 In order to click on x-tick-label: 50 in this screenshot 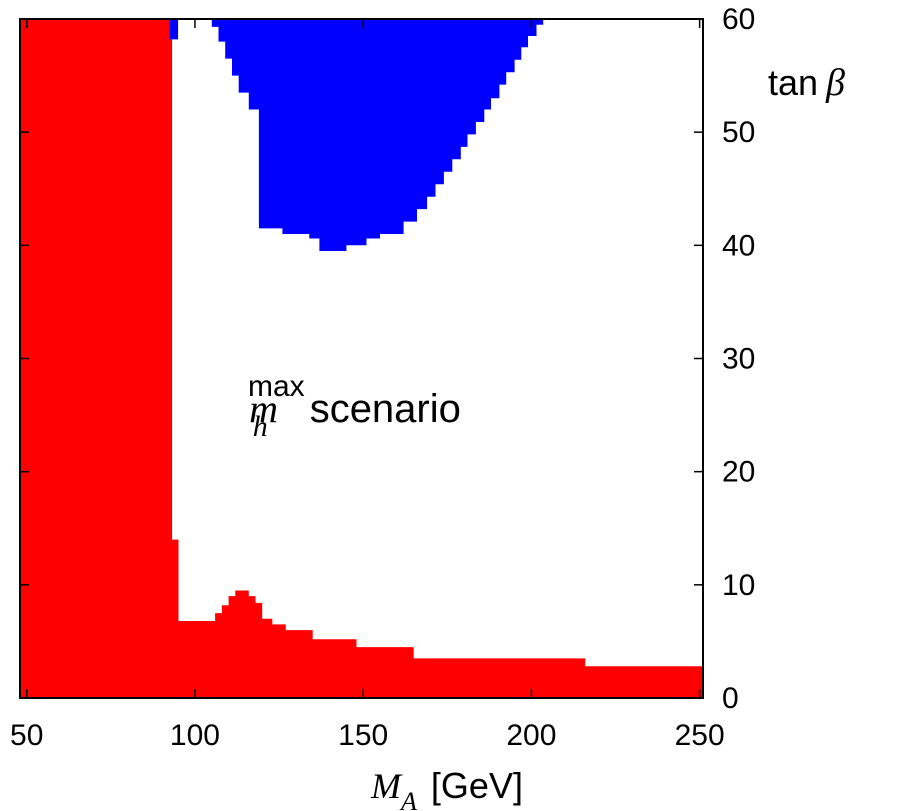, I will do `click(26, 735)`.